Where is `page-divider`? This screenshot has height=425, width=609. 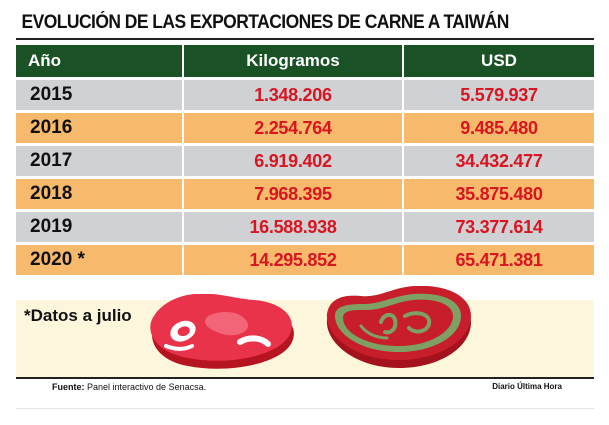 page-divider is located at coordinates (305, 408).